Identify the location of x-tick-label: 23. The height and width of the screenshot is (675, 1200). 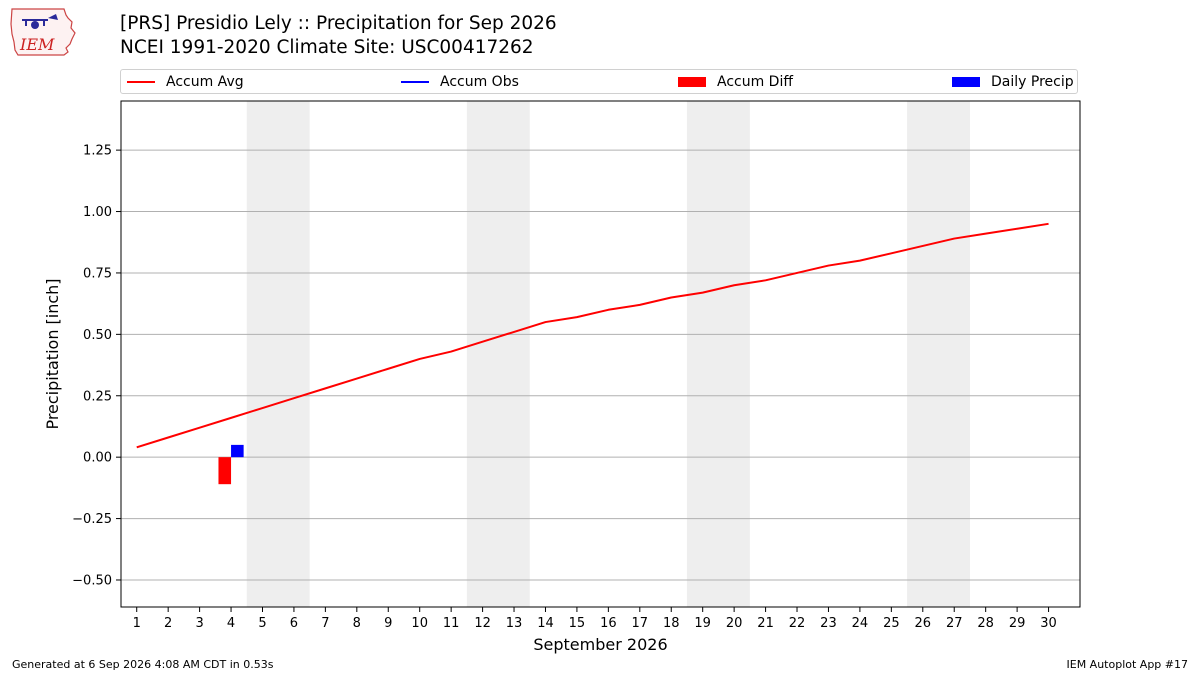
(828, 623).